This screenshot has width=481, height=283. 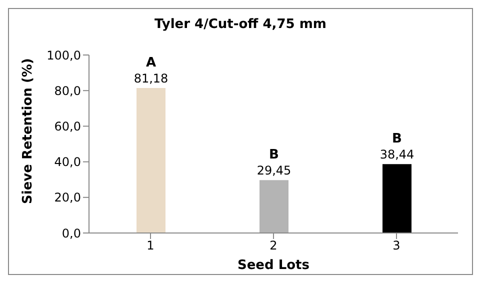 I want to click on y-tick-label: 80,0, so click(x=67, y=91).